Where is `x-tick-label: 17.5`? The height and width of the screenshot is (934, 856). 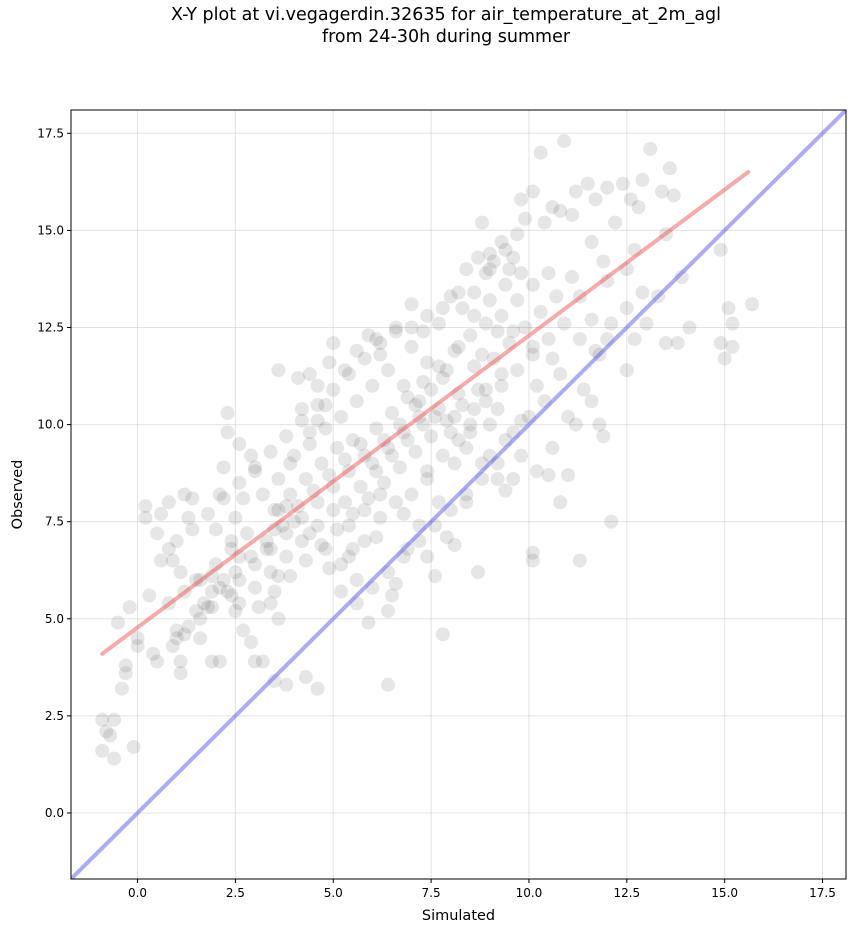
x-tick-label: 17.5 is located at coordinates (822, 893).